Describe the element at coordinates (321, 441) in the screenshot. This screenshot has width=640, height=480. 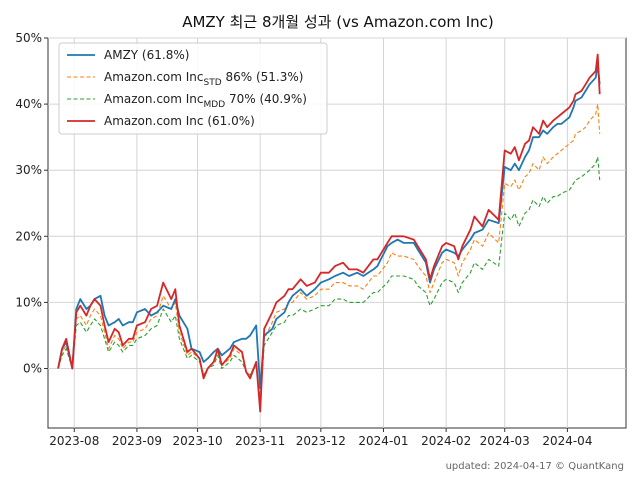
I see `x-tick-label: 2023-12` at that location.